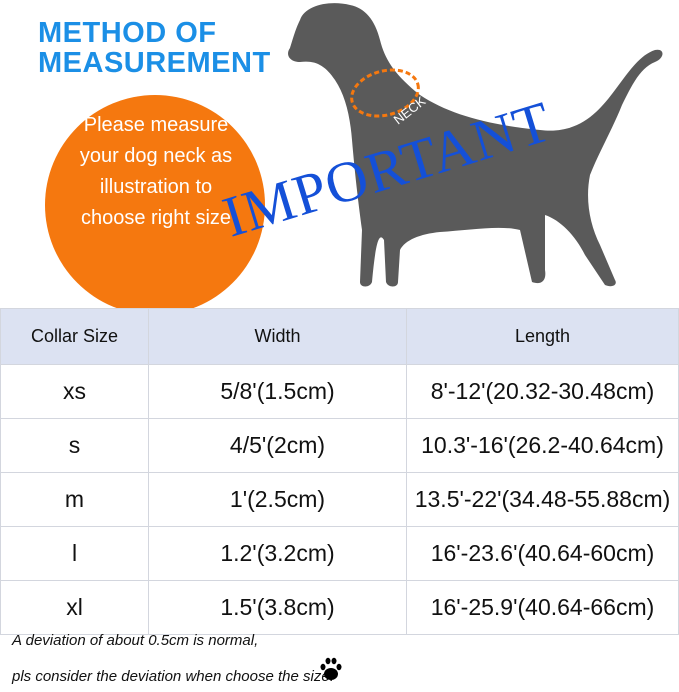 The height and width of the screenshot is (692, 679). What do you see at coordinates (154, 63) in the screenshot?
I see `title-line-2: MEASUREMENT` at bounding box center [154, 63].